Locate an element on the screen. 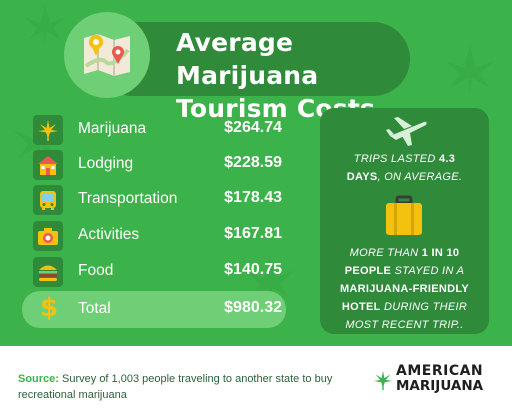  bus-icon is located at coordinates (48, 200).